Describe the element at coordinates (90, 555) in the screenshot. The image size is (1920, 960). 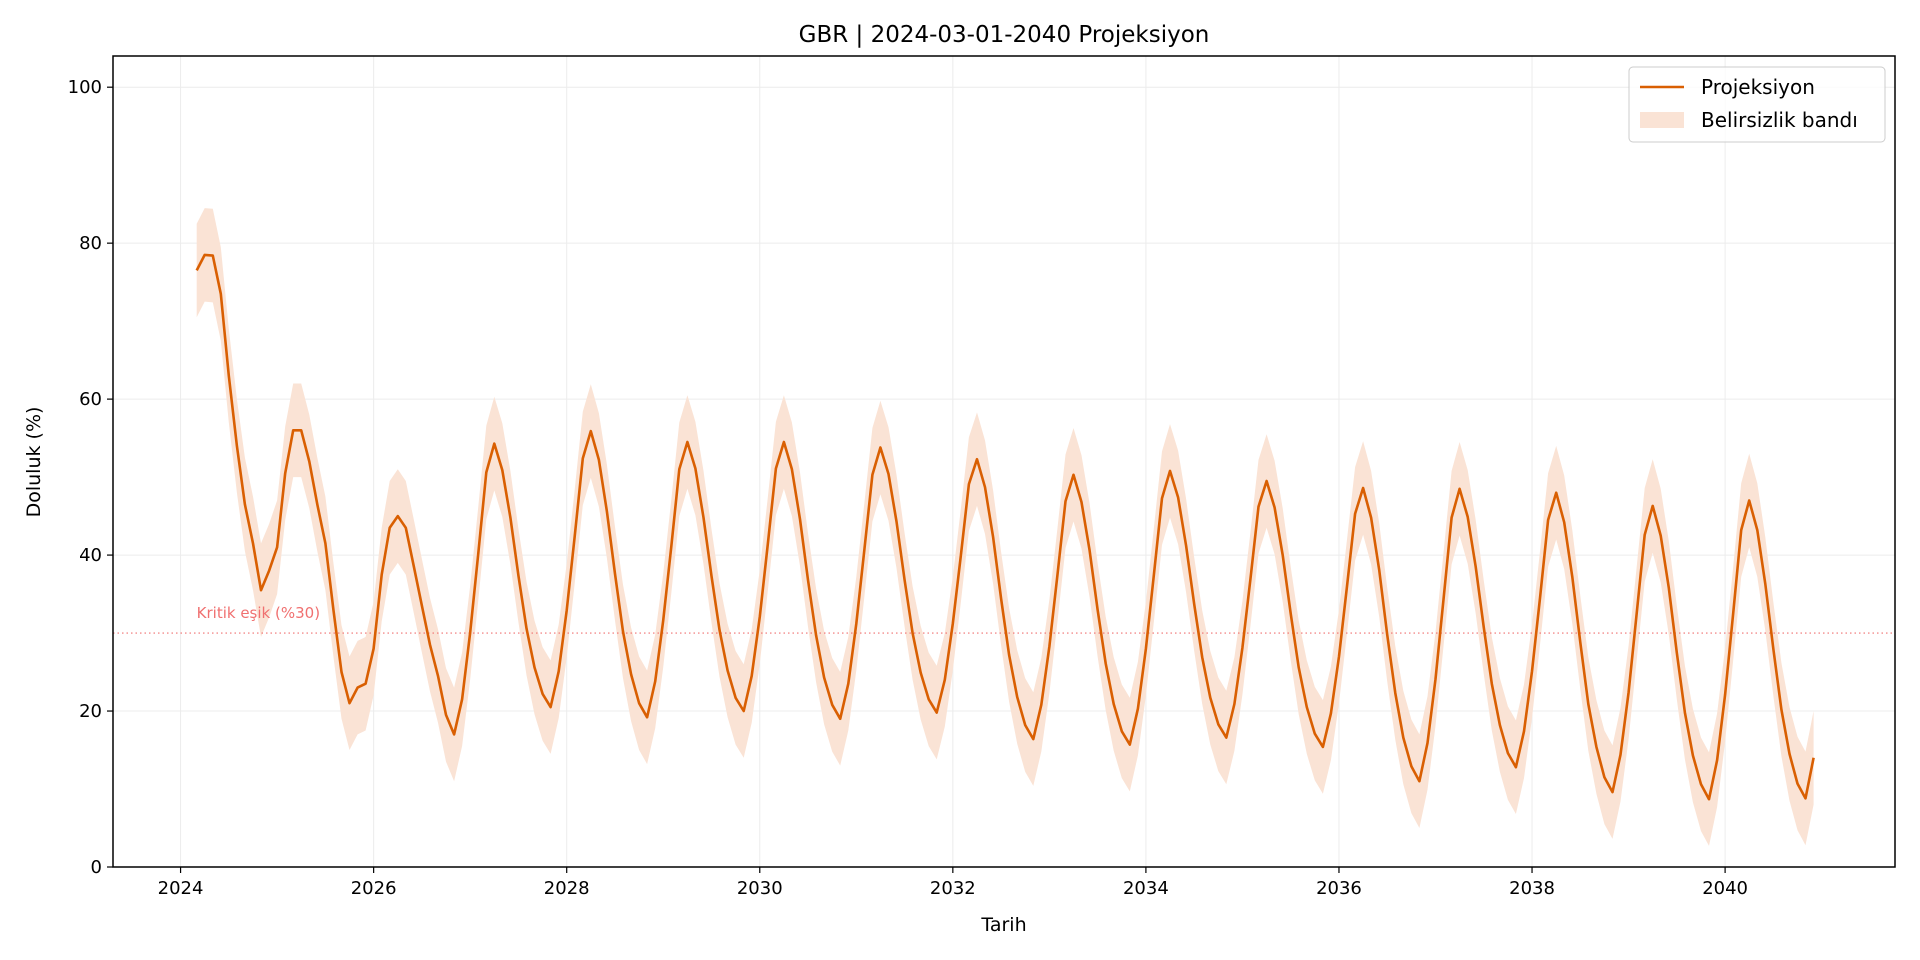
I see `y-tick-label: 40` at that location.